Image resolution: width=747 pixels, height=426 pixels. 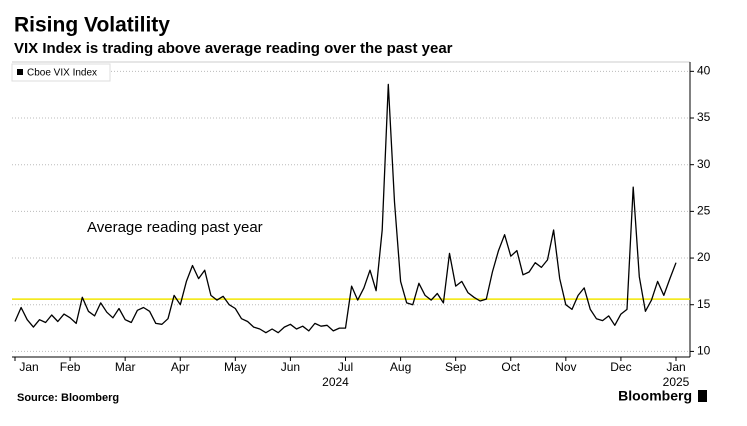 I want to click on y-tick-label: 15, so click(x=704, y=304).